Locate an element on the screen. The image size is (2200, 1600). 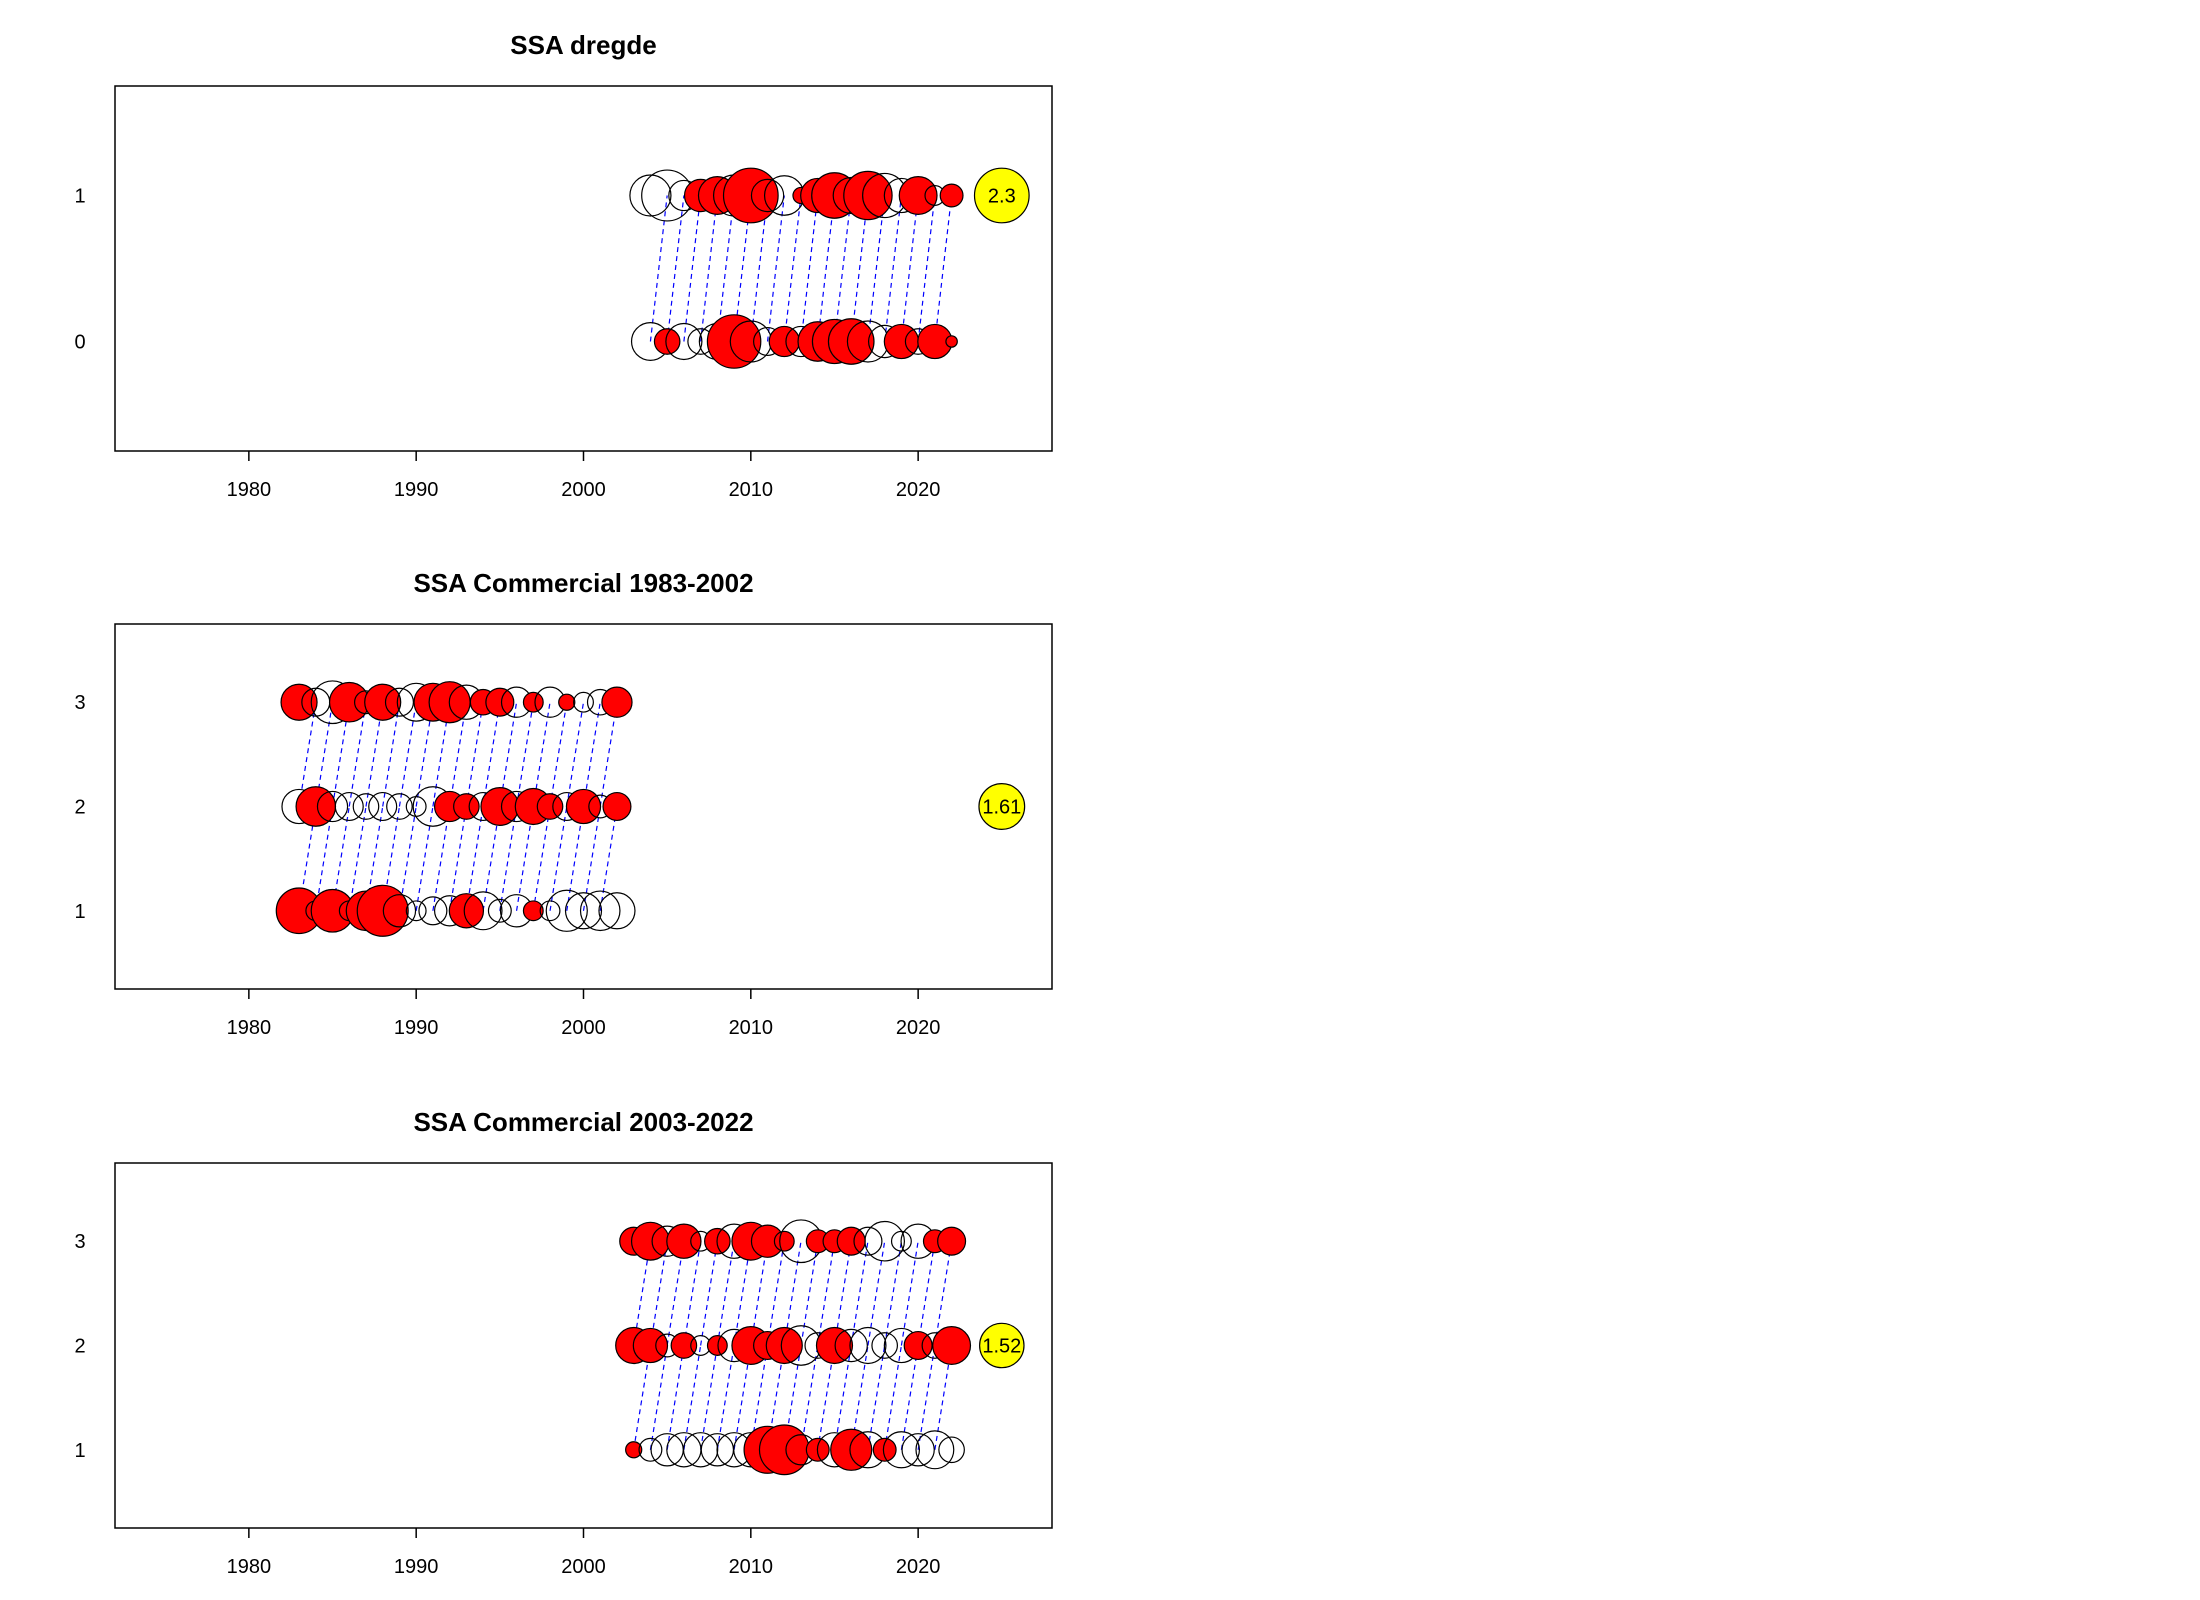
reference-bubble is located at coordinates (1002, 1345).